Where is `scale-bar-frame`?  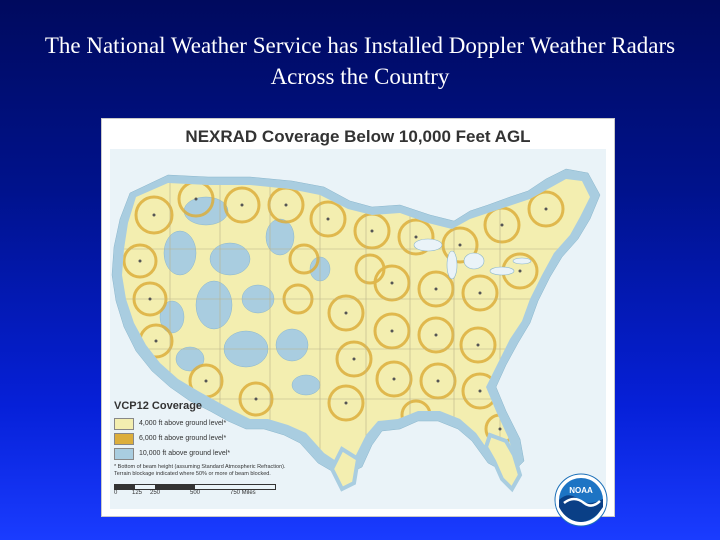 scale-bar-frame is located at coordinates (195, 487).